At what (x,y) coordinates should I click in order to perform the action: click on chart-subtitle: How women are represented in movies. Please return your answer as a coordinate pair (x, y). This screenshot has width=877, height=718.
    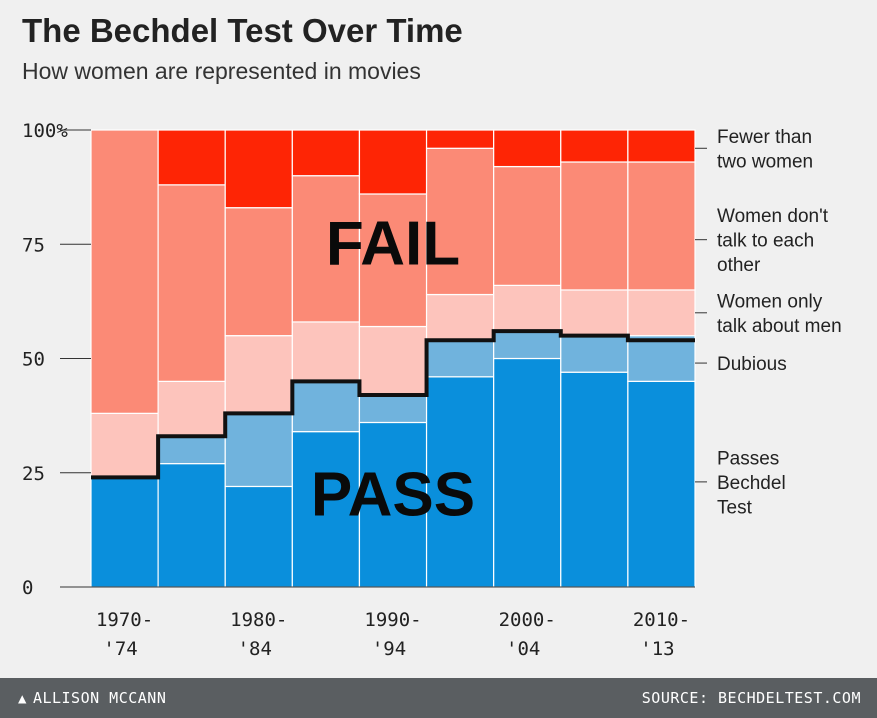
    Looking at the image, I should click on (221, 71).